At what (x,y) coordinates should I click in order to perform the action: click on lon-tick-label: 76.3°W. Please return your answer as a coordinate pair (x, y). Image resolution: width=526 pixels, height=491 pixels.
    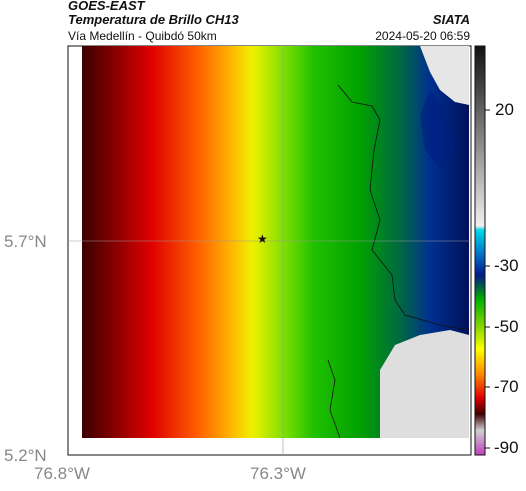
    Looking at the image, I should click on (278, 473).